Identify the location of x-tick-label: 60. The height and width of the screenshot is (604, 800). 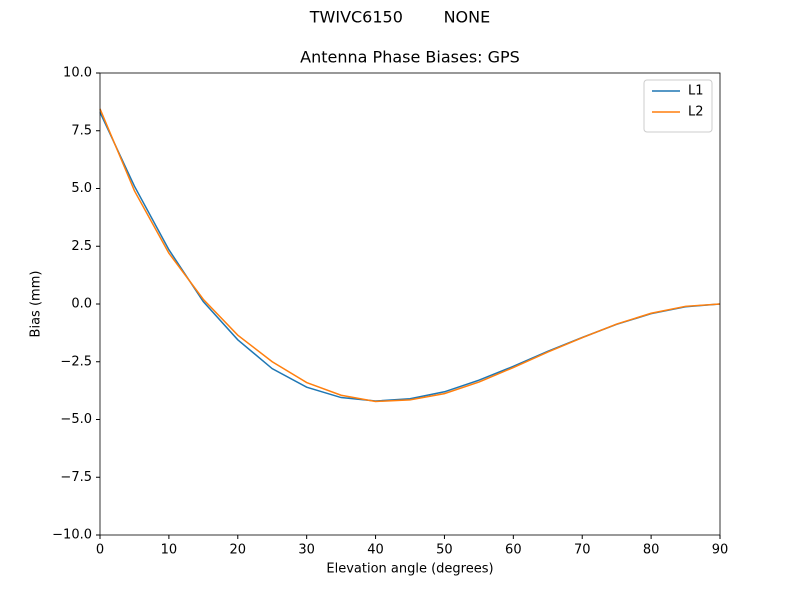
(513, 550).